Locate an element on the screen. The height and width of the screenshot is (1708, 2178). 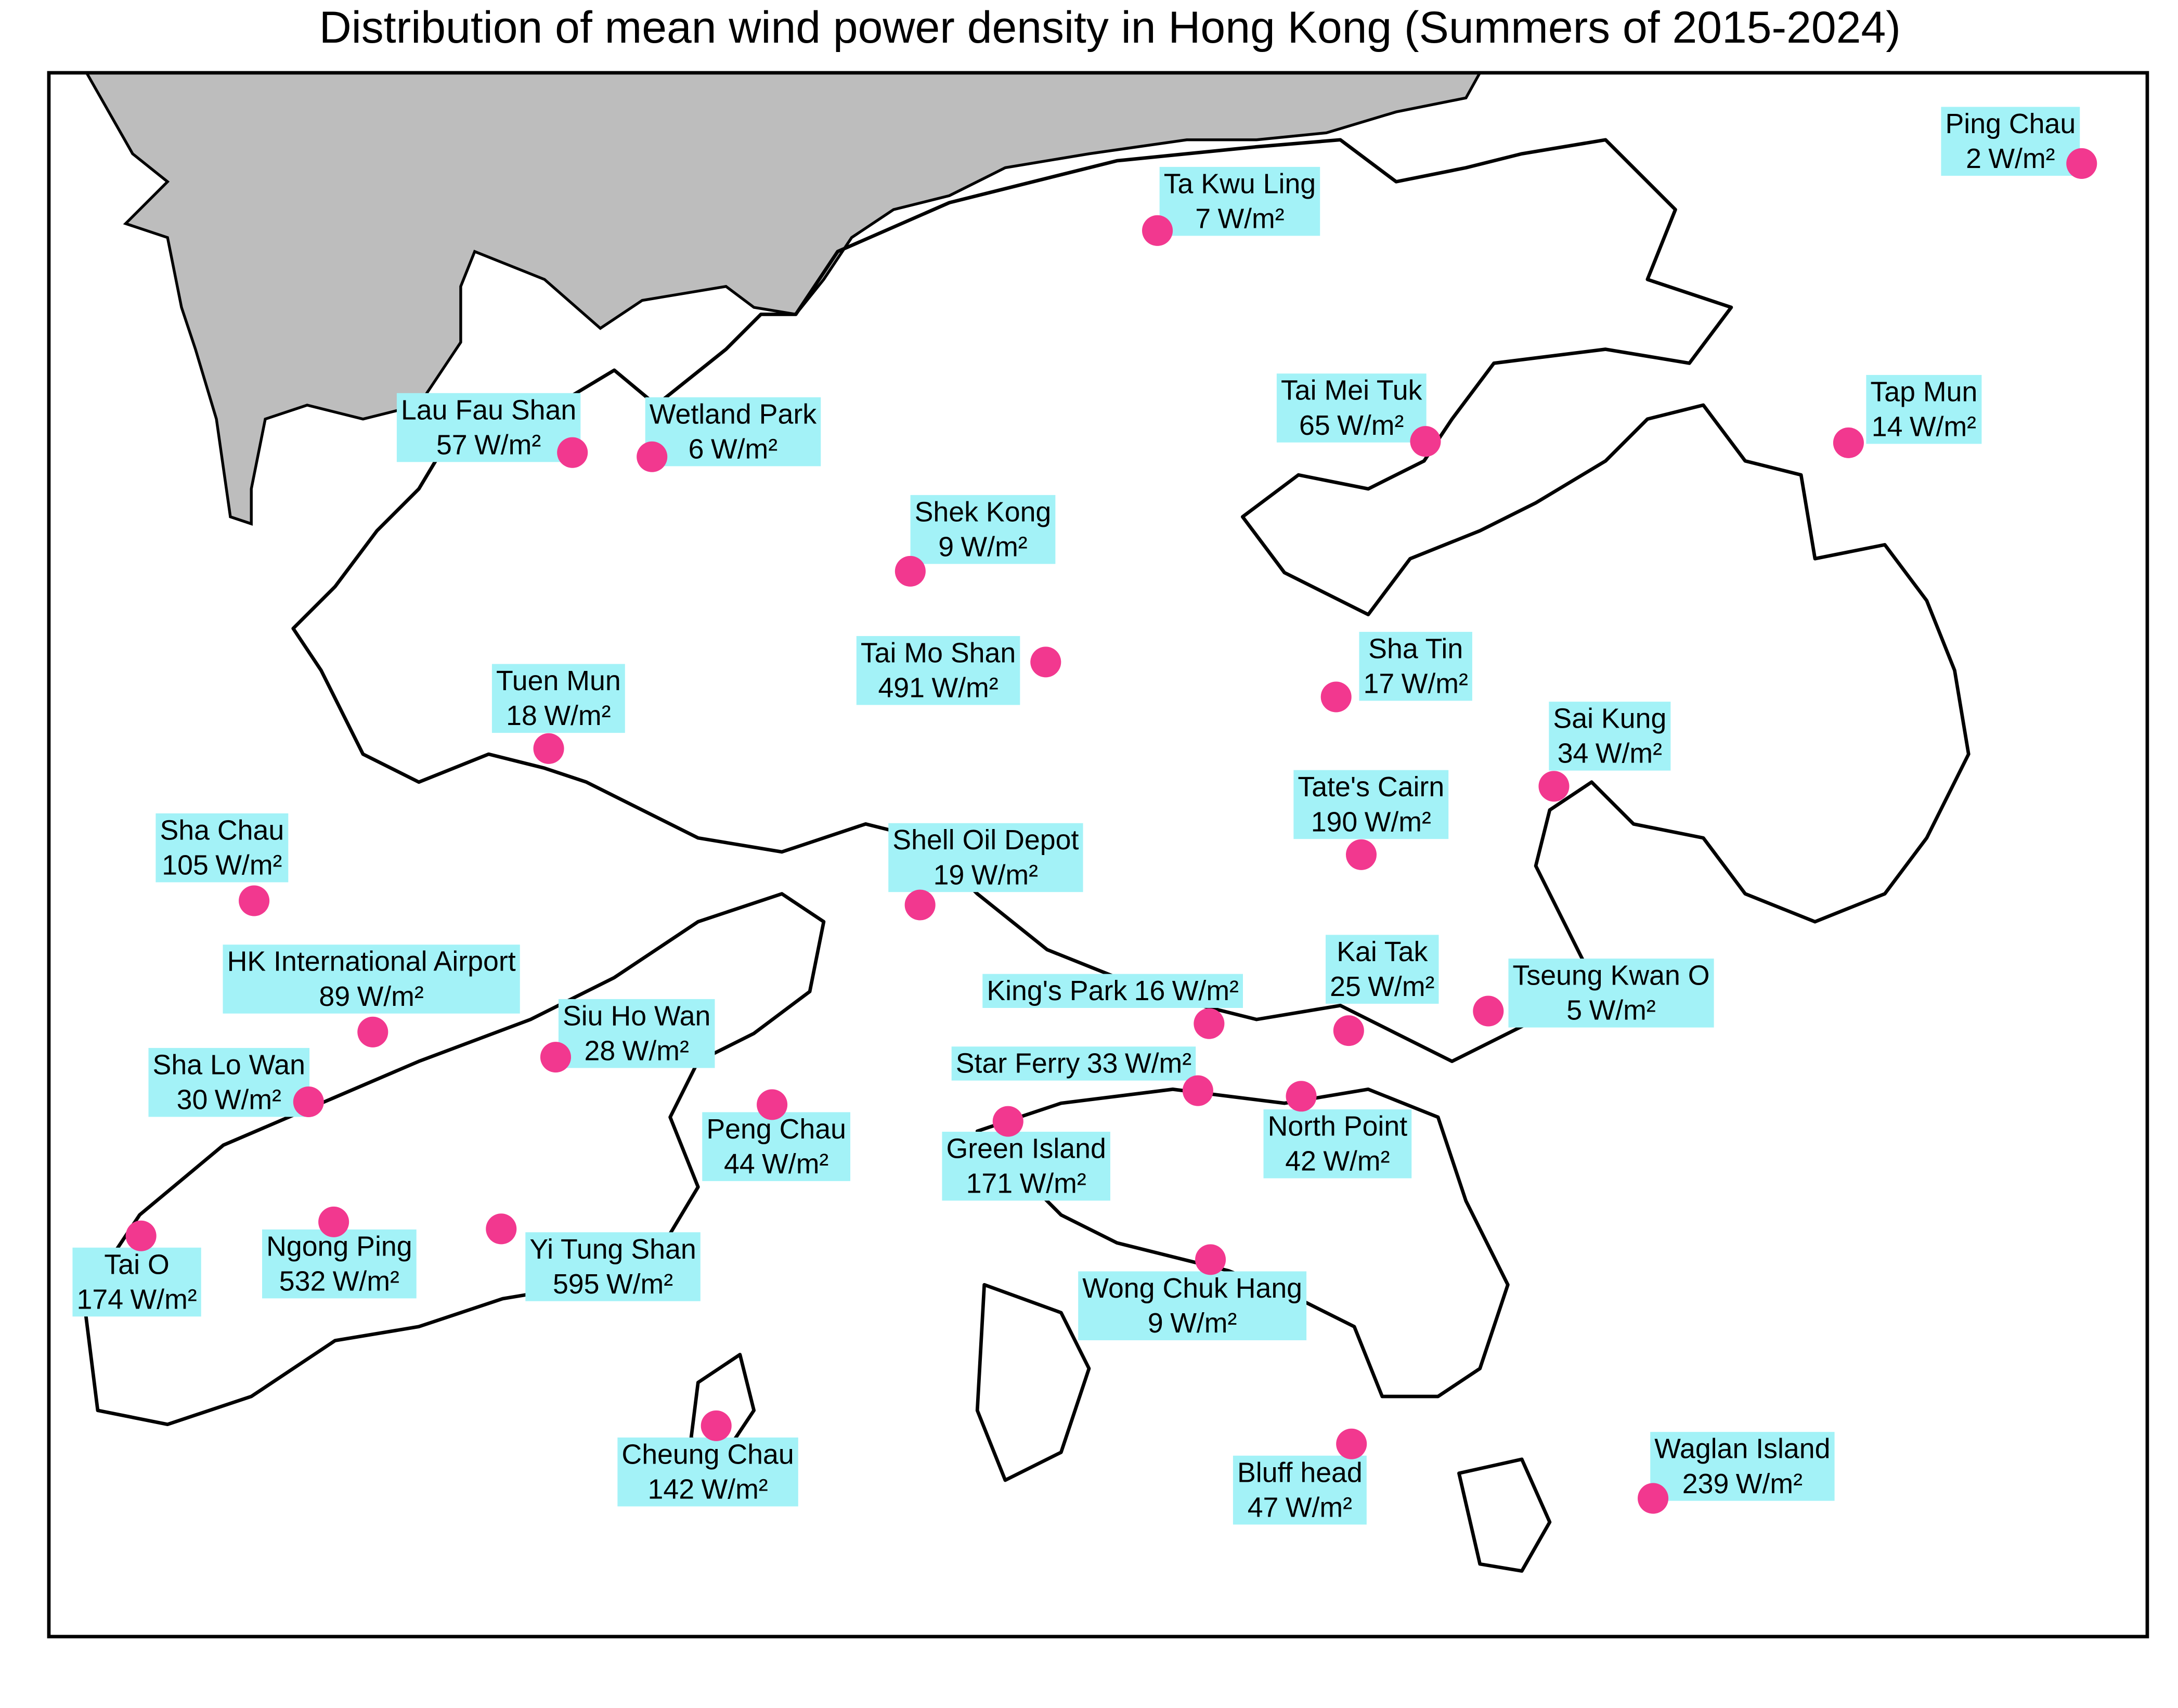
station-label: Bluff head 47 W/m² is located at coordinates (1300, 1490).